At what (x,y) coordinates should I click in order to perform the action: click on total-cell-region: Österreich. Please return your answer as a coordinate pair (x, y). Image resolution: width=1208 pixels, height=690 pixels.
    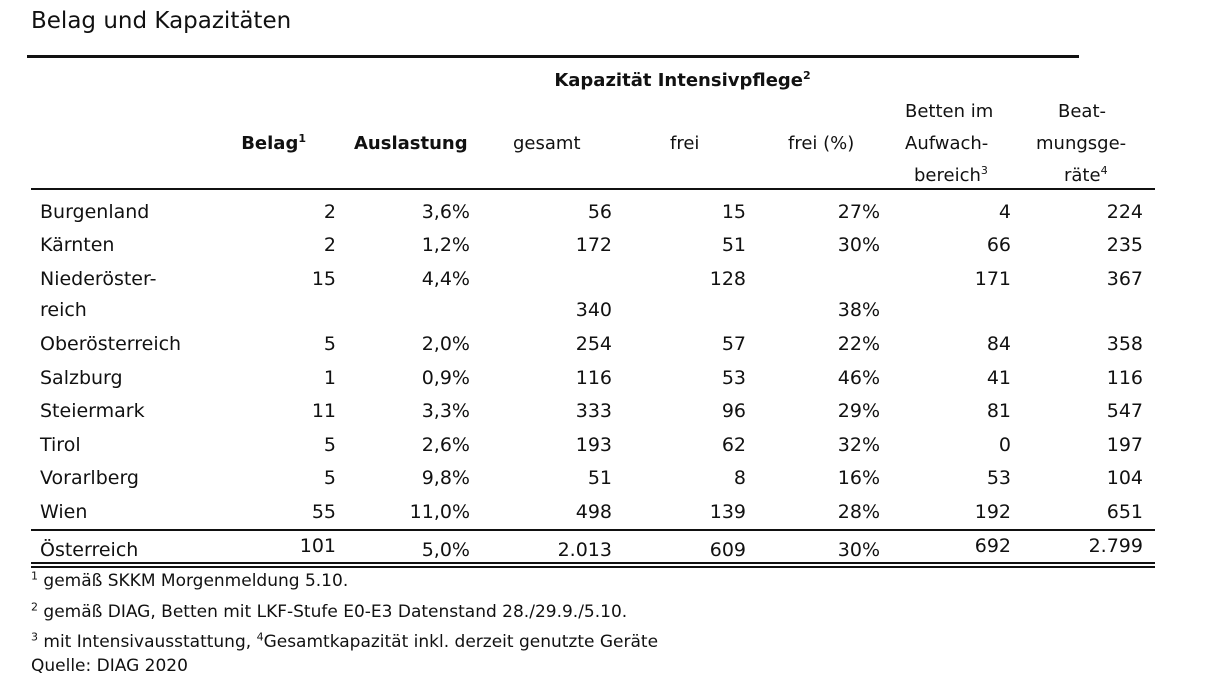
    Looking at the image, I should click on (89, 550).